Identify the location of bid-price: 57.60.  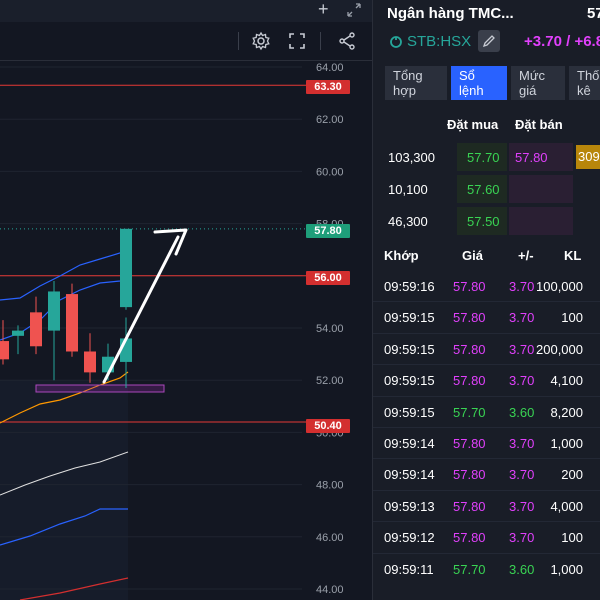
(483, 189).